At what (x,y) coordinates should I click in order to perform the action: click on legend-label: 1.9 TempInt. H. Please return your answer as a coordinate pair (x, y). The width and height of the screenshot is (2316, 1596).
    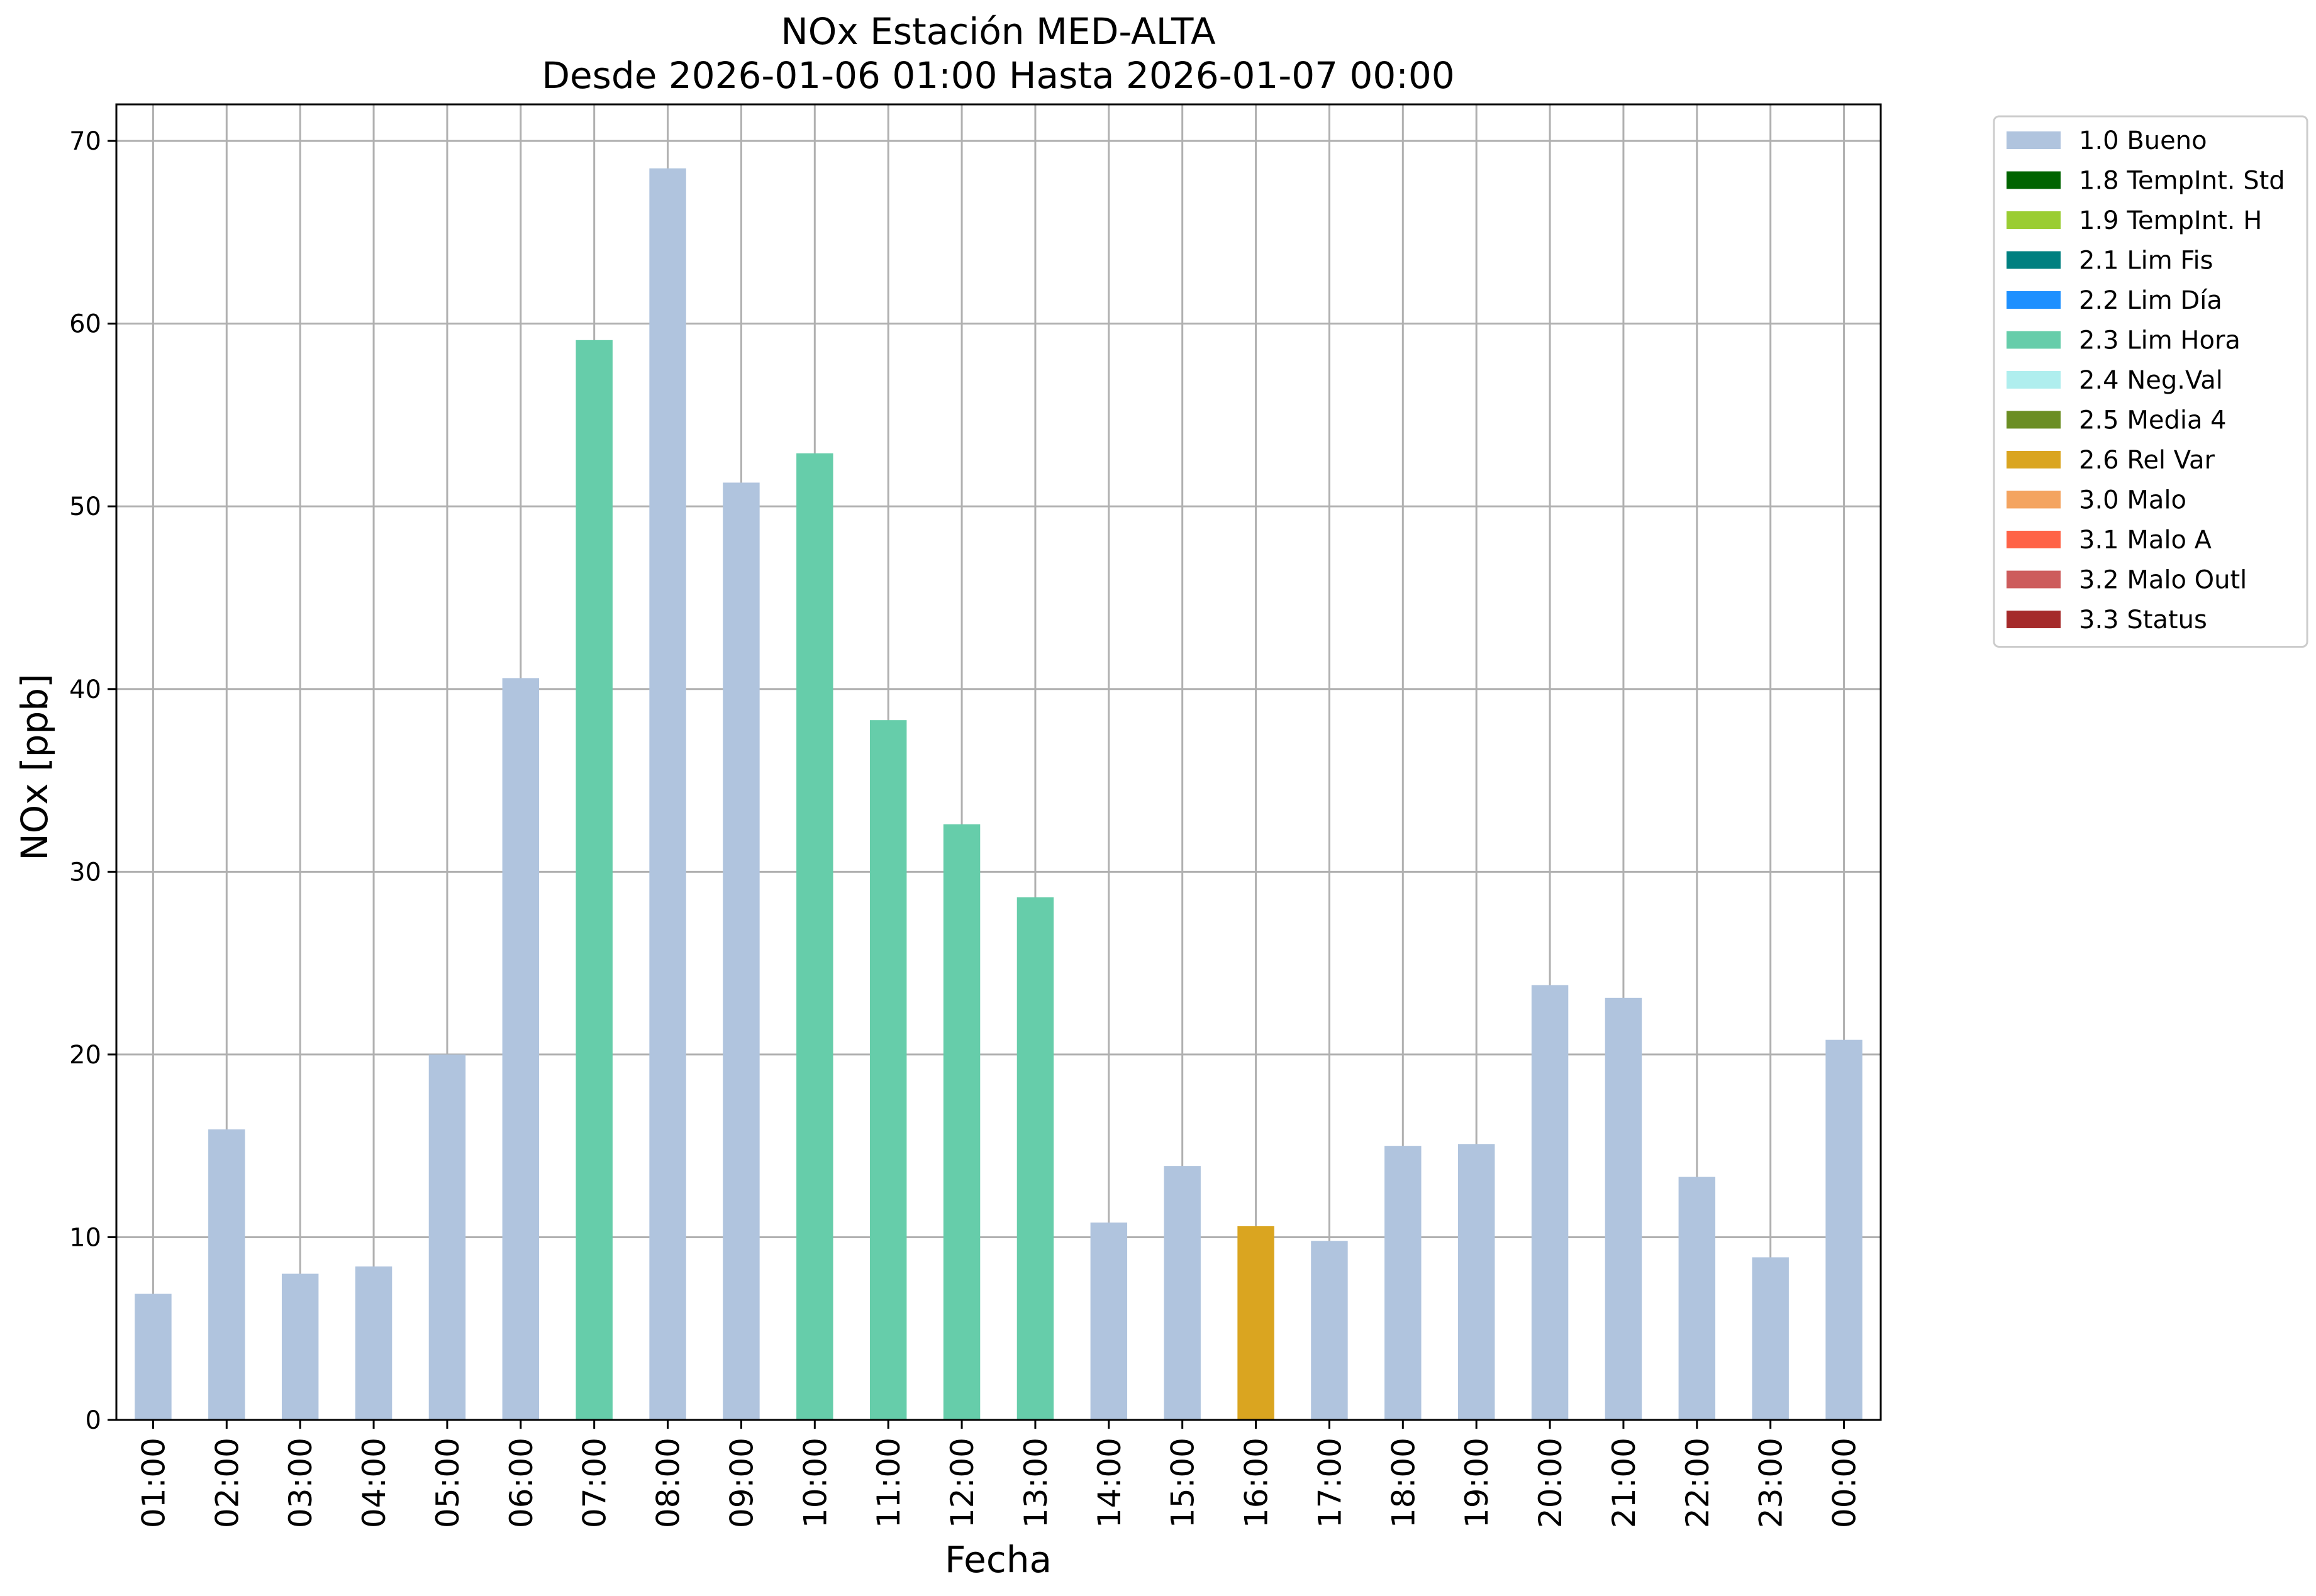
    Looking at the image, I should click on (2170, 220).